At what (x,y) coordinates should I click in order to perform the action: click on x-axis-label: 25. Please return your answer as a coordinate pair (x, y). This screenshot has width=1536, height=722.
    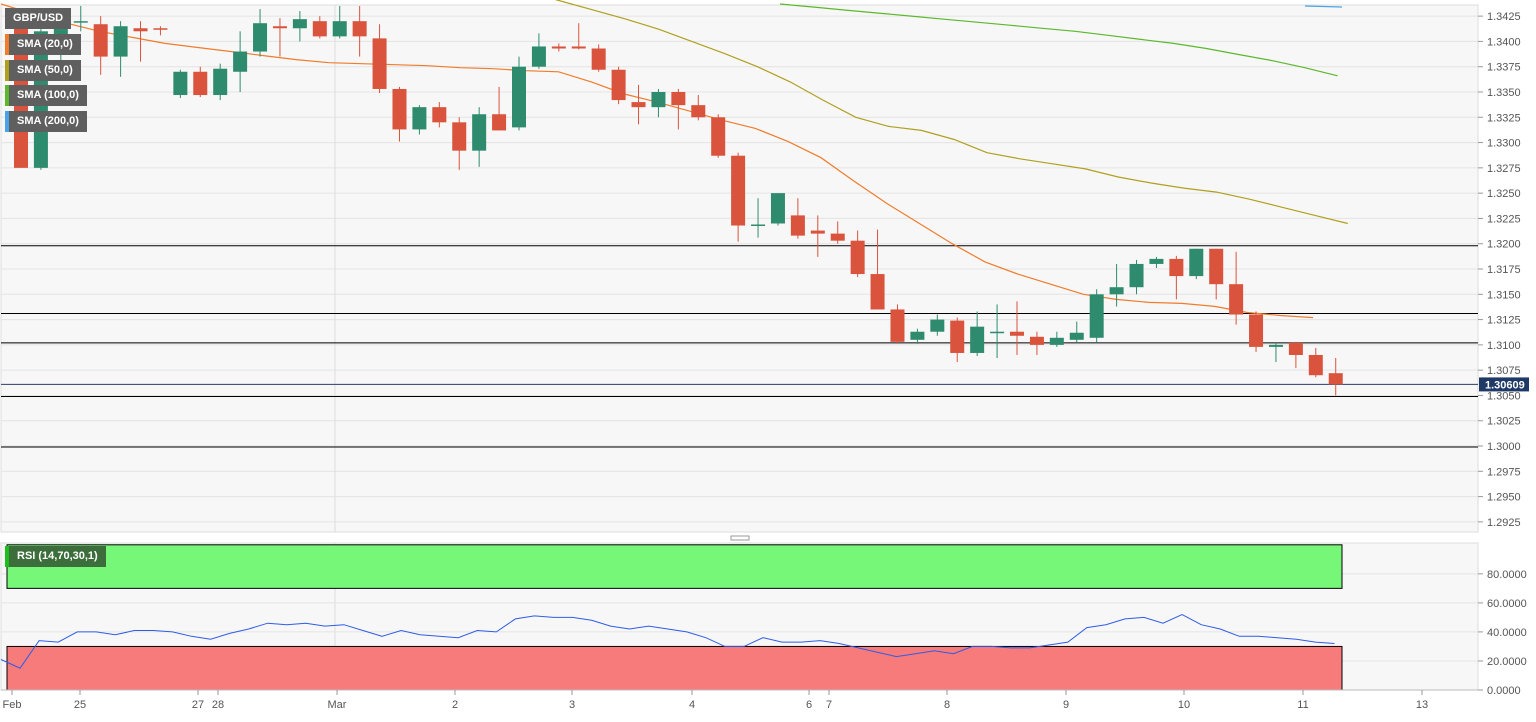
    Looking at the image, I should click on (80, 705).